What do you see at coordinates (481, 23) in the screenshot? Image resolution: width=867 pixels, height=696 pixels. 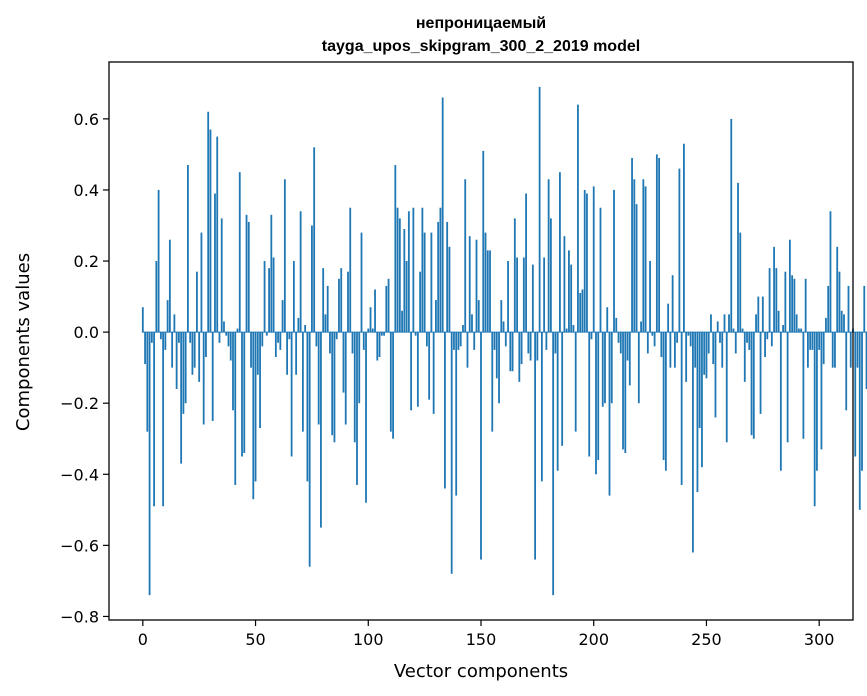 I see `chart-title: непроницаемый` at bounding box center [481, 23].